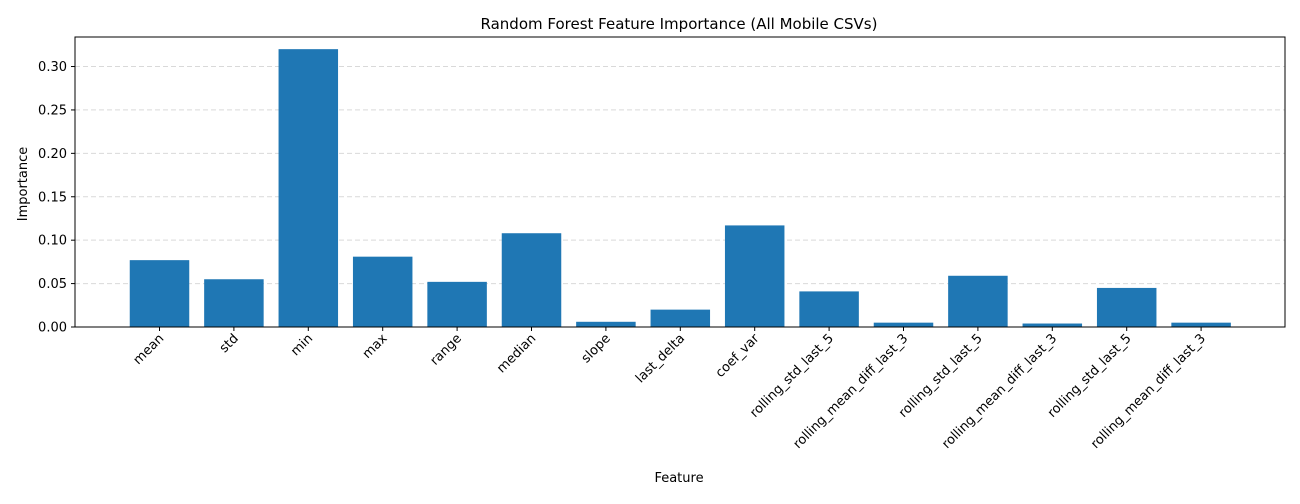 The height and width of the screenshot is (504, 1300). What do you see at coordinates (52, 110) in the screenshot?
I see `y-tick-label: 0.25` at bounding box center [52, 110].